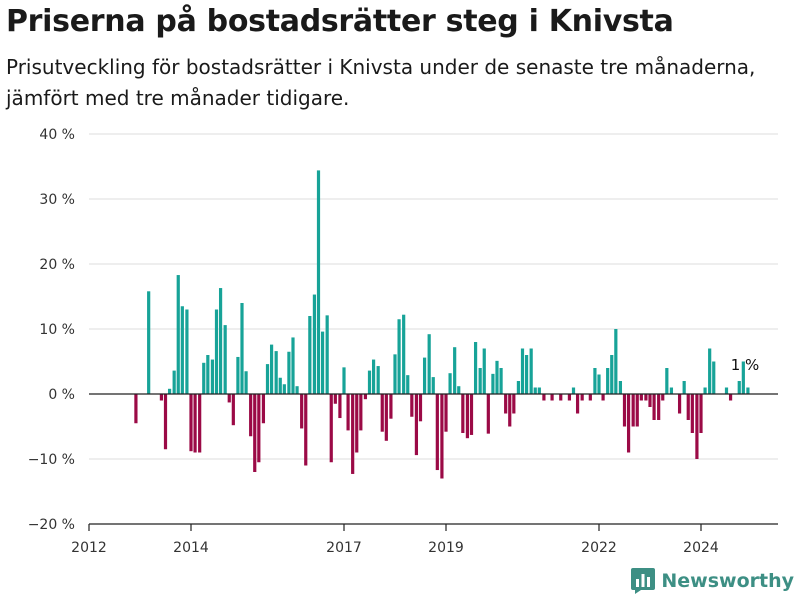  What do you see at coordinates (51, 330) in the screenshot?
I see `y-axis-tick-labels: −20 % −10 % 0 % 10 % 20 % 30 % 40 %` at bounding box center [51, 330].